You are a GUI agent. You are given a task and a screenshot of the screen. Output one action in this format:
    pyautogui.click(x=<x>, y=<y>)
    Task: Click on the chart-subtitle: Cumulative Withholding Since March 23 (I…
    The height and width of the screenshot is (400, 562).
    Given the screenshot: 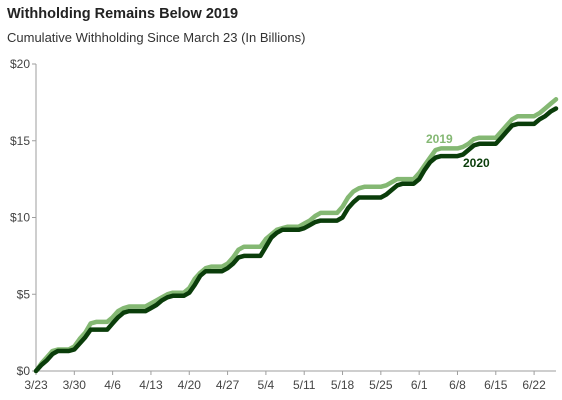 What is the action you would take?
    pyautogui.click(x=156, y=37)
    